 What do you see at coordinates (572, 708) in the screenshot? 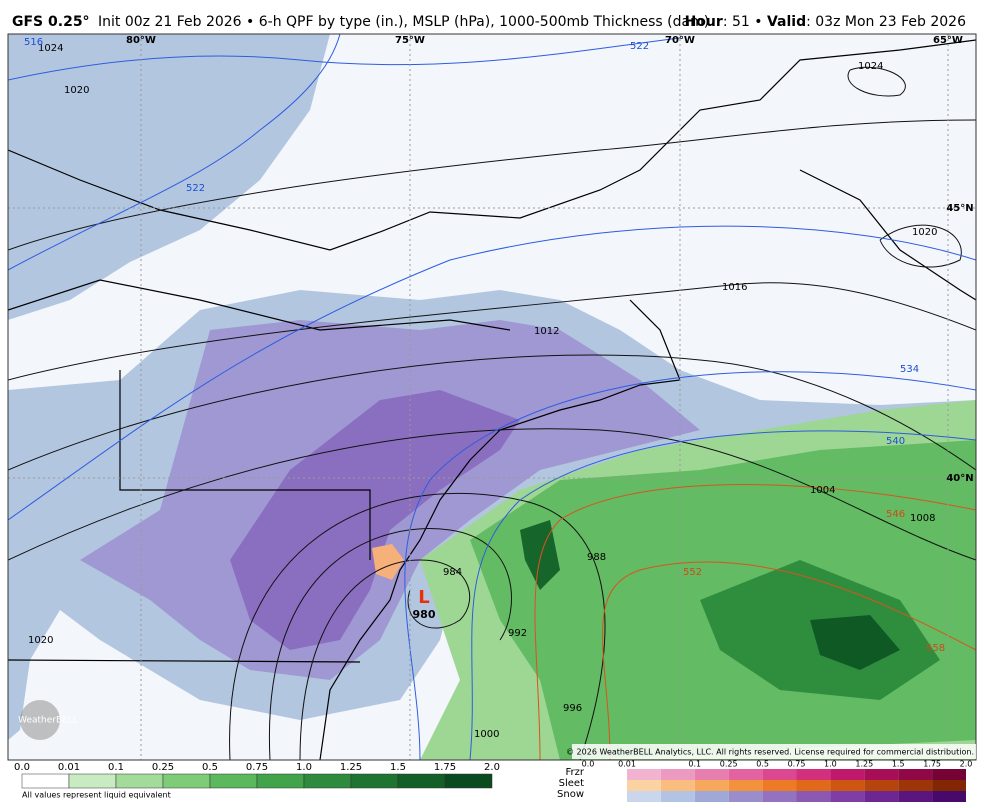
I see `isobar-label: 996` at bounding box center [572, 708].